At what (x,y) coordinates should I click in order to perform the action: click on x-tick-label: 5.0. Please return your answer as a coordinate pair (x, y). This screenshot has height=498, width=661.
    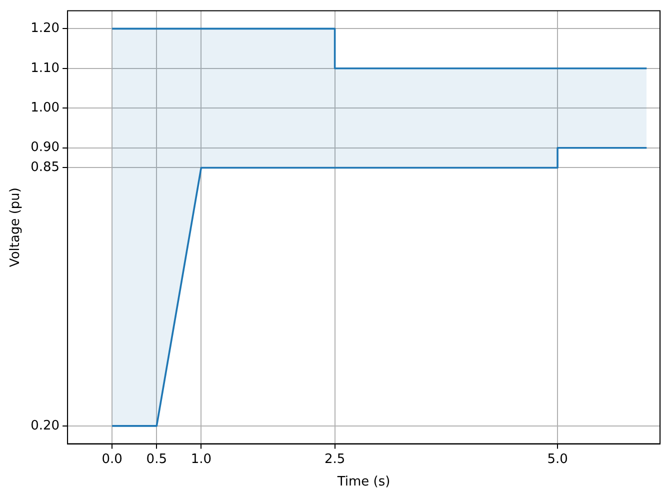
    Looking at the image, I should click on (557, 459).